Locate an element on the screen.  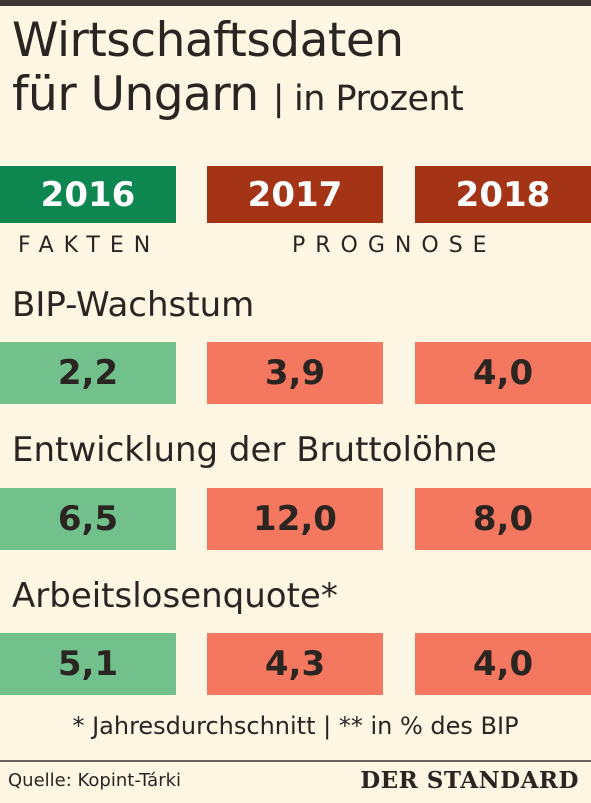
cell-arbeitslosenquote-2016: 5,1 is located at coordinates (88, 664).